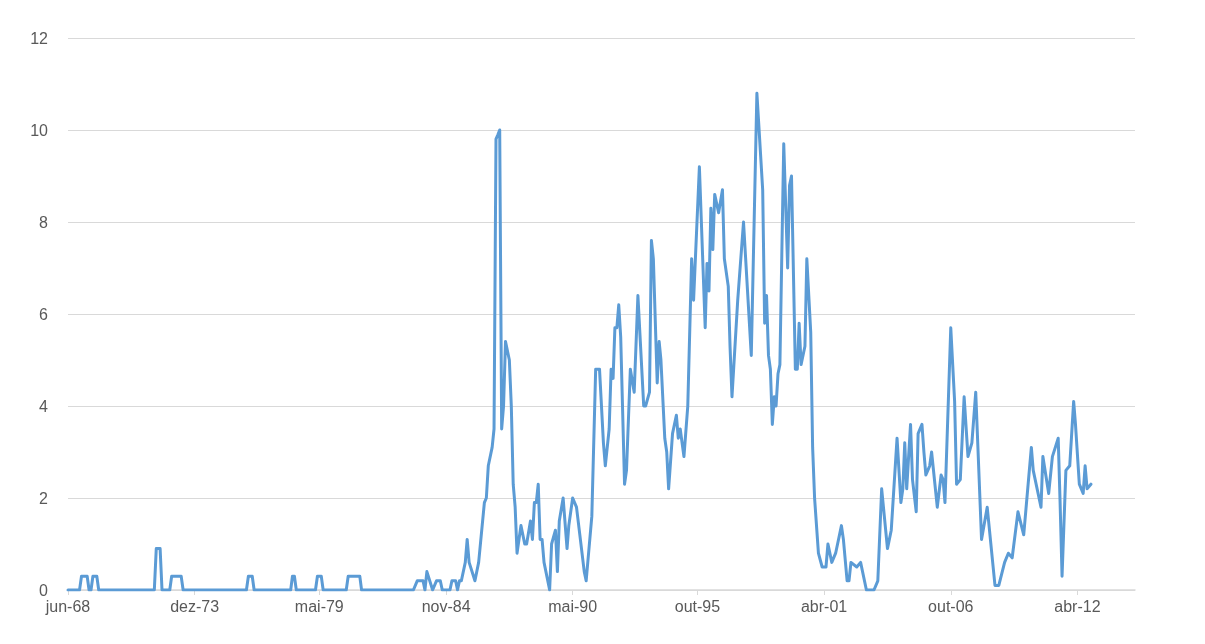  Describe the element at coordinates (39, 38) in the screenshot. I see `y-tick-label: 12` at that location.